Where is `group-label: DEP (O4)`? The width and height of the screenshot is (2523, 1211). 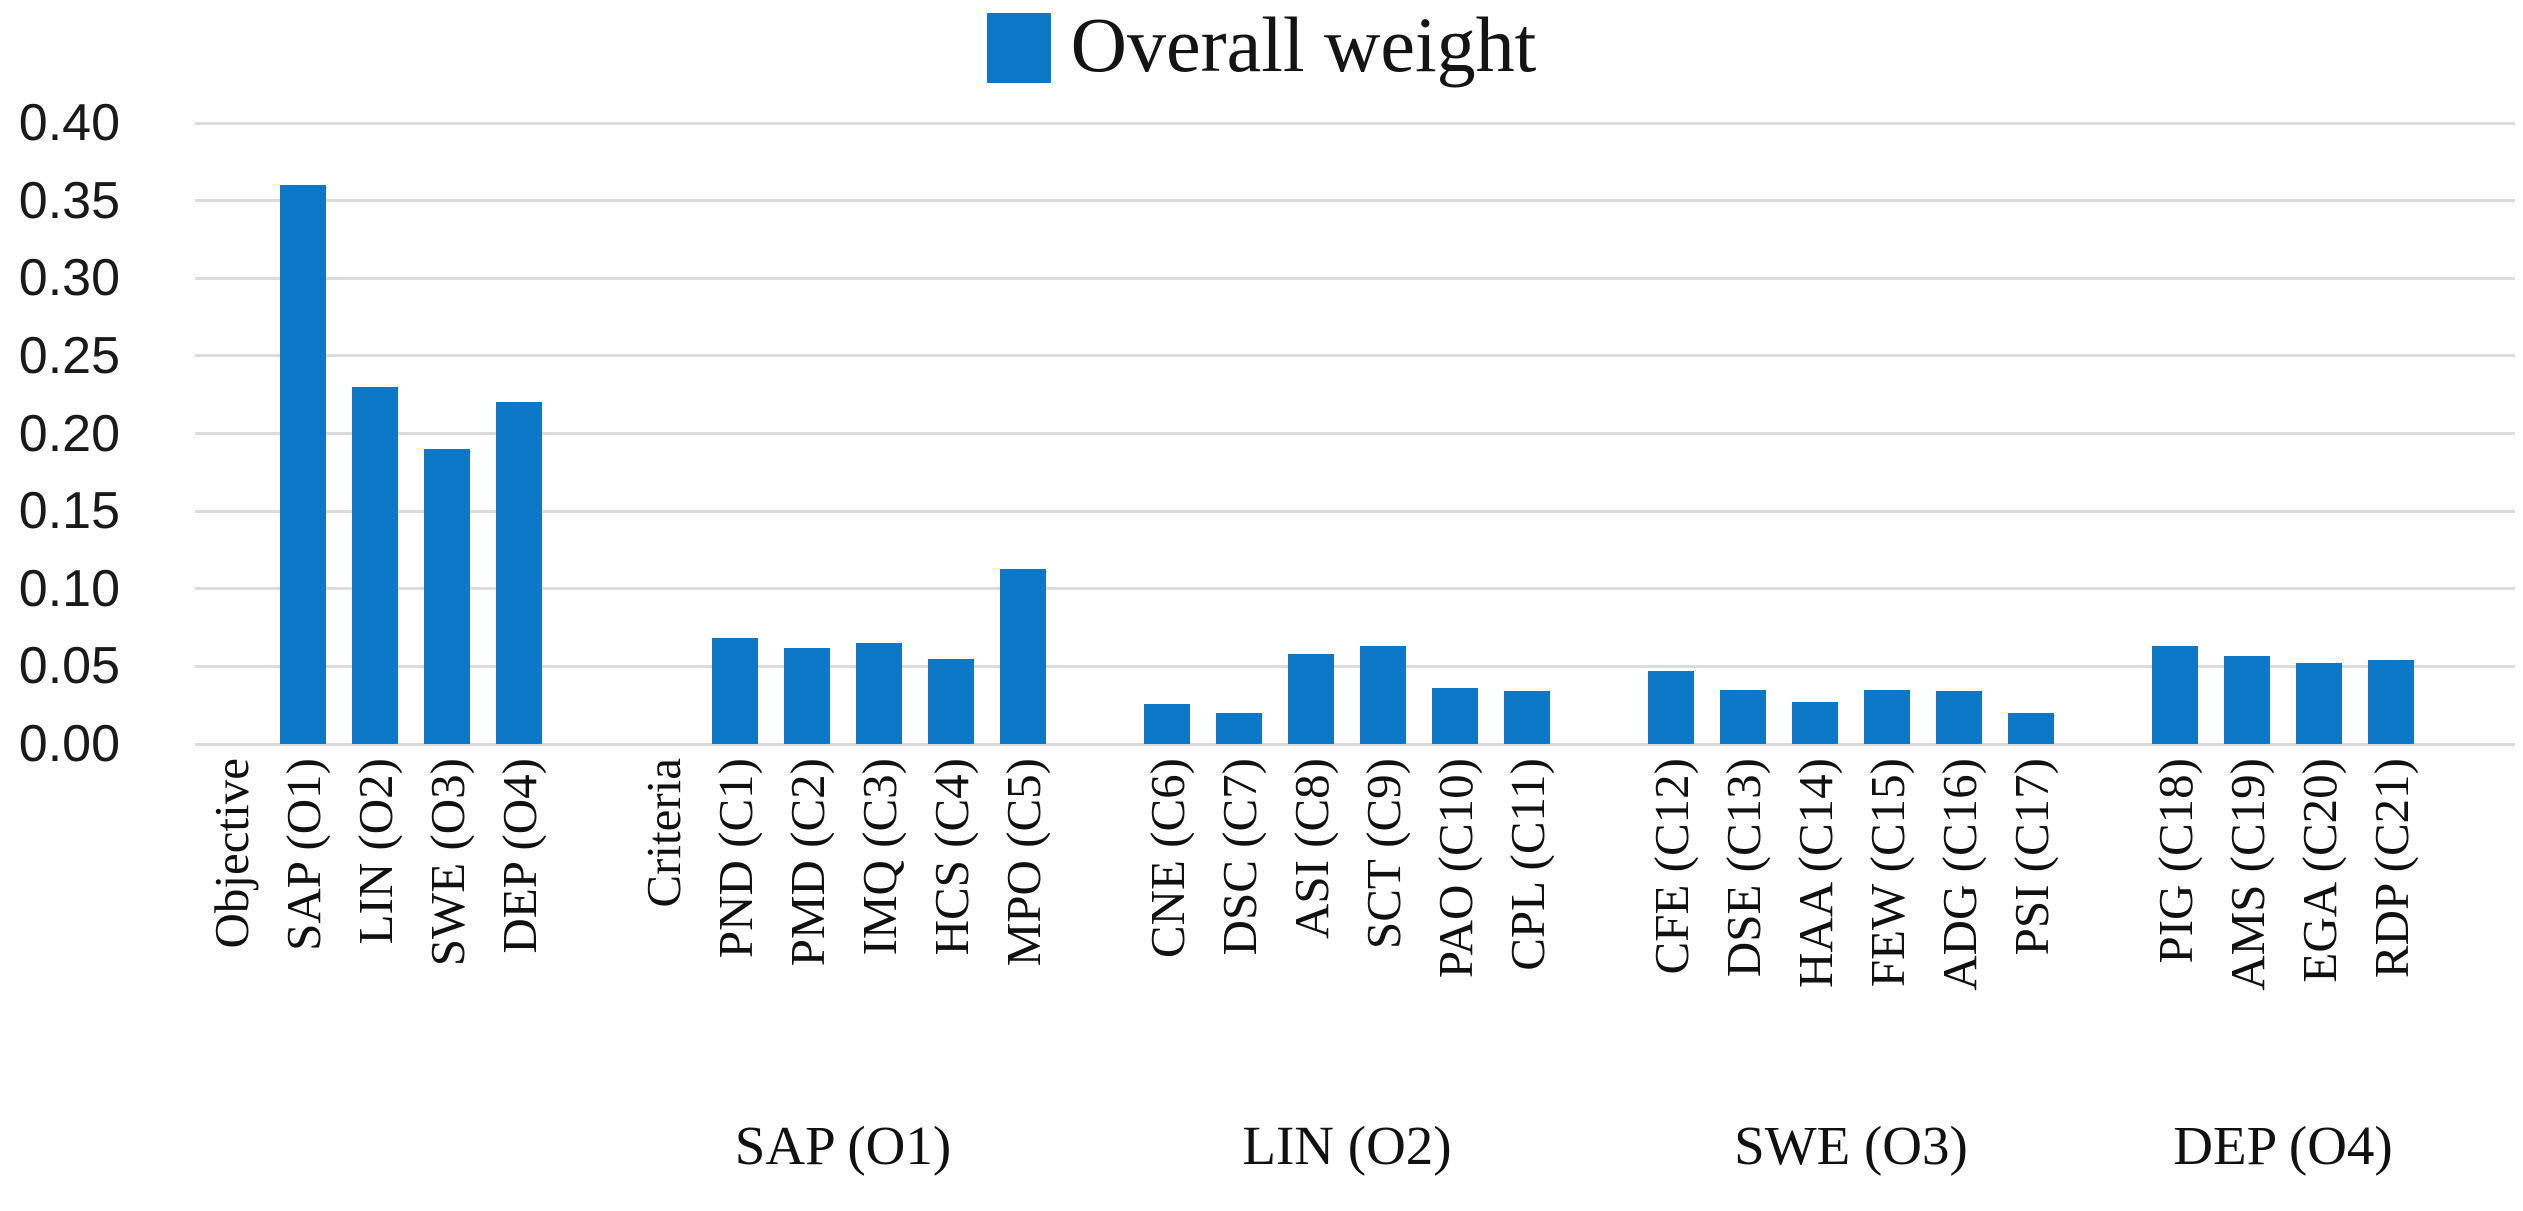
group-label: DEP (O4) is located at coordinates (2283, 1145).